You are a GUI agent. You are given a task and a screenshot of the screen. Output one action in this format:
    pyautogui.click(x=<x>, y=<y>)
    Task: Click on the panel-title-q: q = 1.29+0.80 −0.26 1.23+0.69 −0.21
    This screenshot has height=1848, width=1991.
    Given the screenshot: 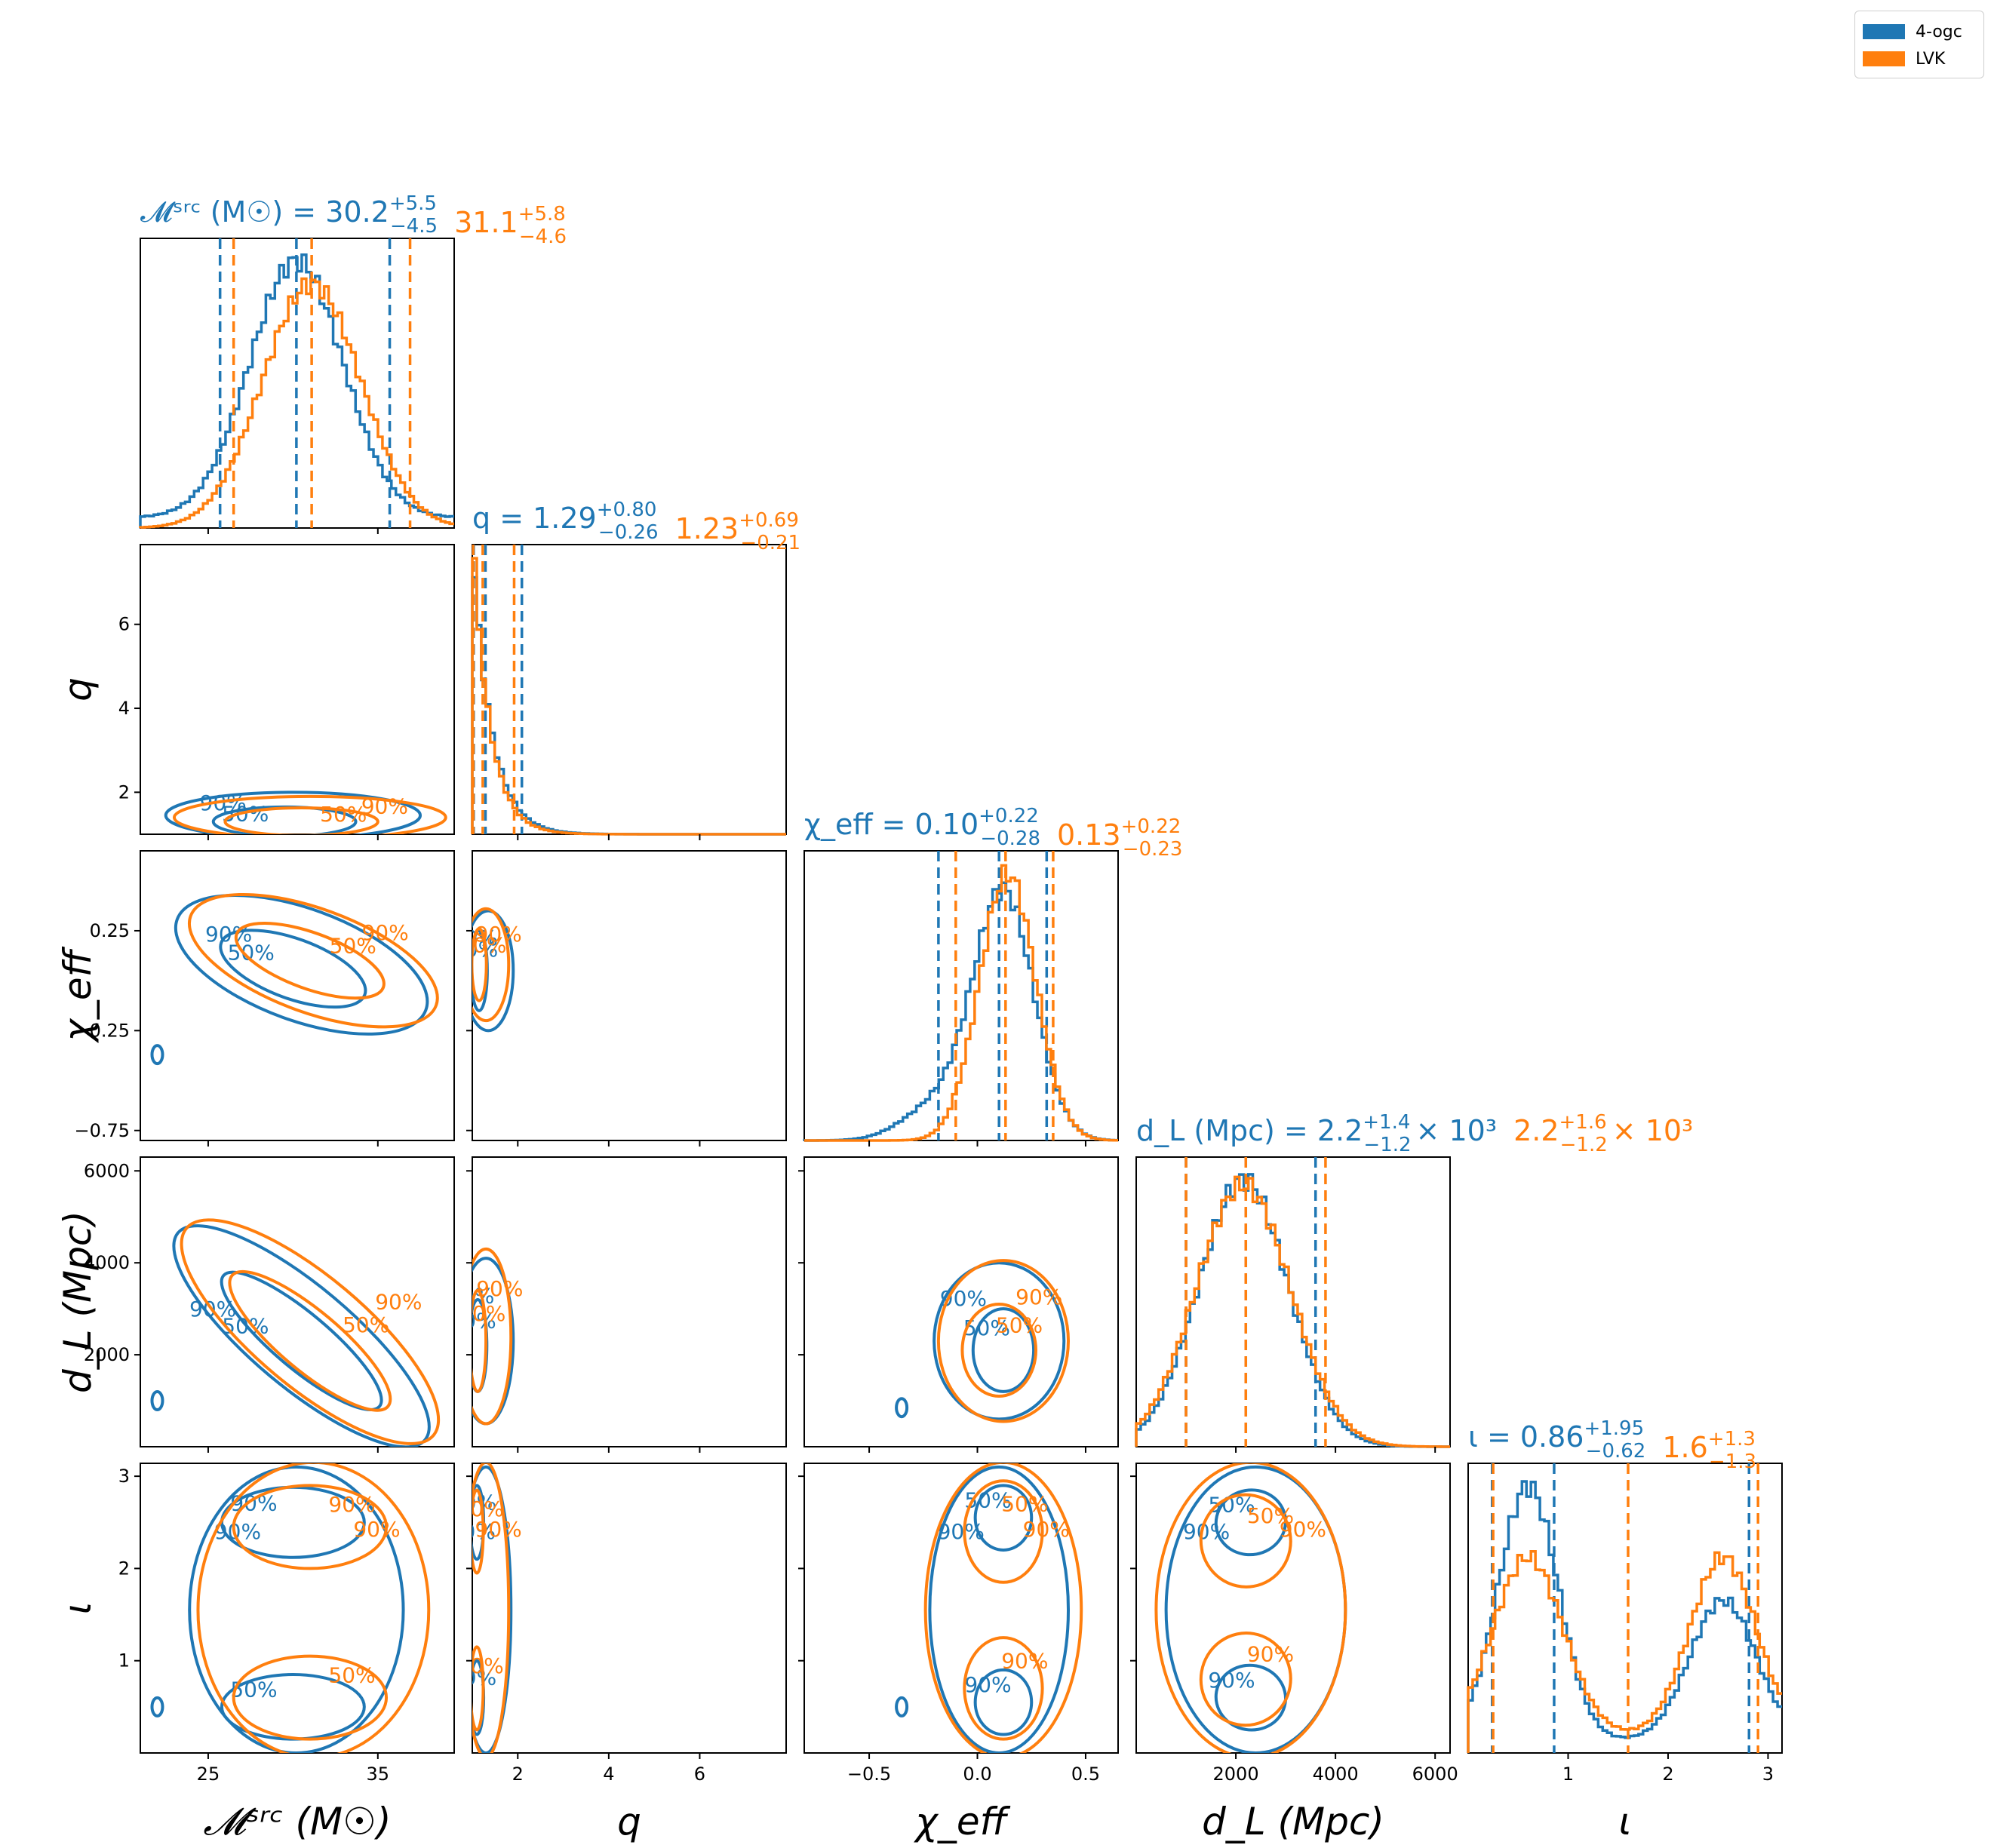 What is the action you would take?
    pyautogui.click(x=636, y=526)
    